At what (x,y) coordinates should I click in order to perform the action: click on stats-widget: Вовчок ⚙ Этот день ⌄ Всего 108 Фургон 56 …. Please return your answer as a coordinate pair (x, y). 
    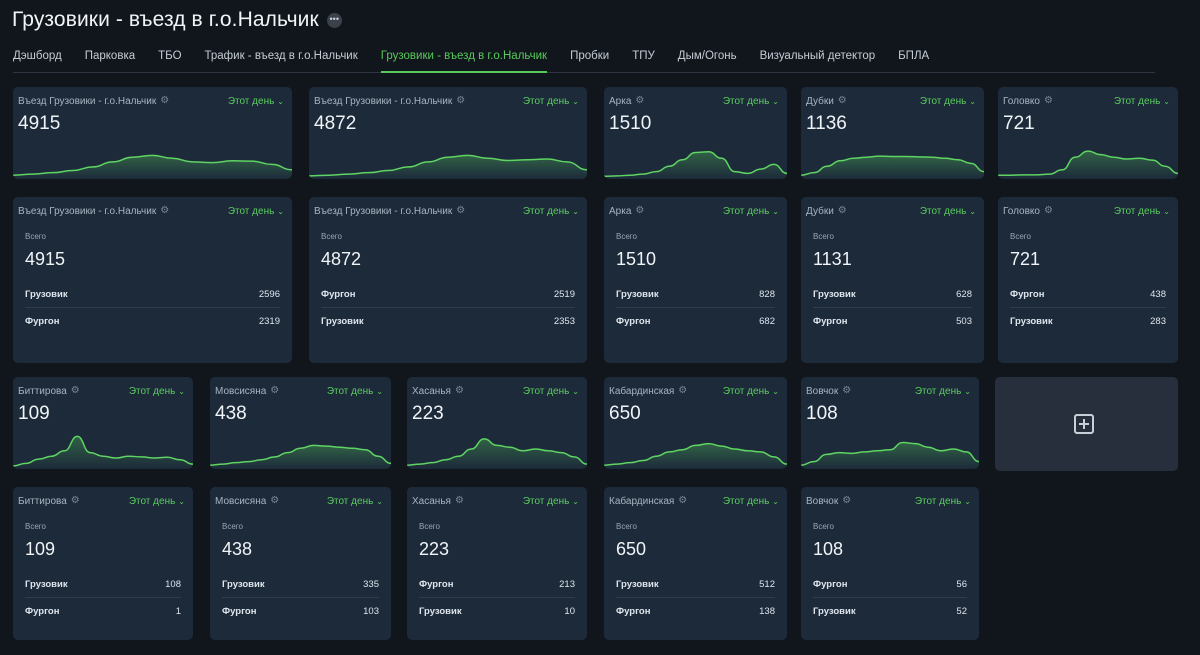
    Looking at the image, I should click on (890, 563).